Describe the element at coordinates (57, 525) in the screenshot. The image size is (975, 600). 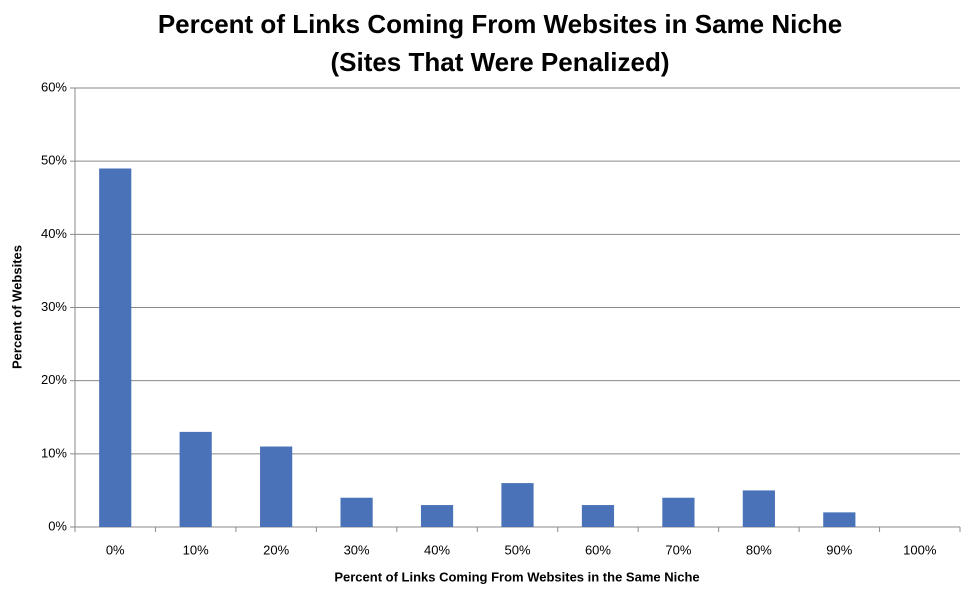
I see `y-tick-label: 0%` at that location.